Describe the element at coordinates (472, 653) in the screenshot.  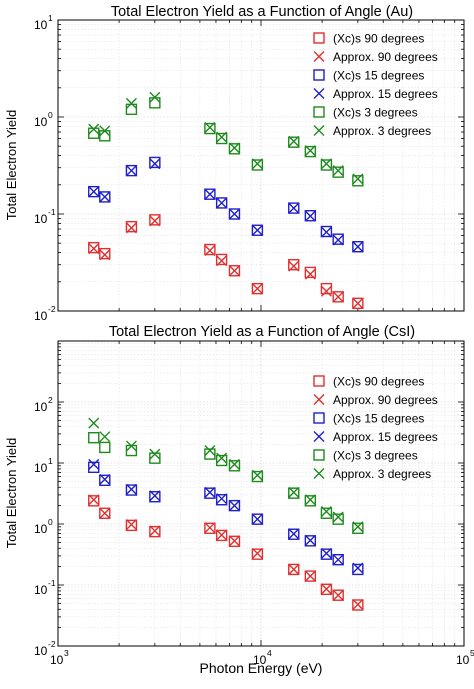
I see `svg-text: 5` at that location.